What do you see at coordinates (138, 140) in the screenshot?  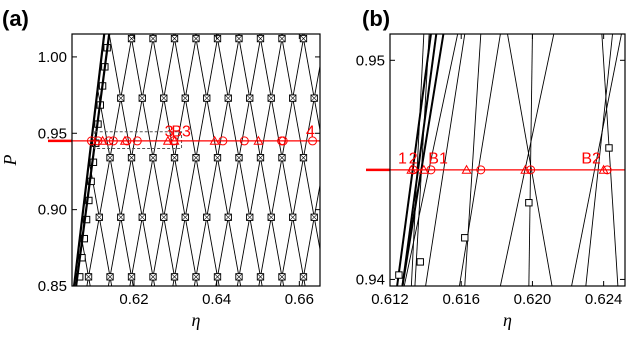 I see `zoom-box` at bounding box center [138, 140].